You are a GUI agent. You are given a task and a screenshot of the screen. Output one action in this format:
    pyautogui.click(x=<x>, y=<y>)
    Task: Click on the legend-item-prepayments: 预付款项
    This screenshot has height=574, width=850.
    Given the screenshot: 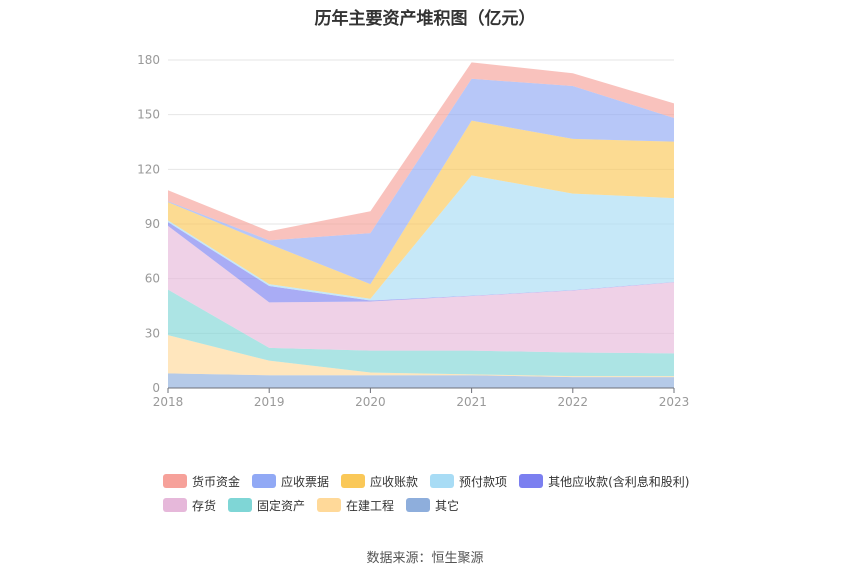 What is the action you would take?
    pyautogui.click(x=468, y=481)
    